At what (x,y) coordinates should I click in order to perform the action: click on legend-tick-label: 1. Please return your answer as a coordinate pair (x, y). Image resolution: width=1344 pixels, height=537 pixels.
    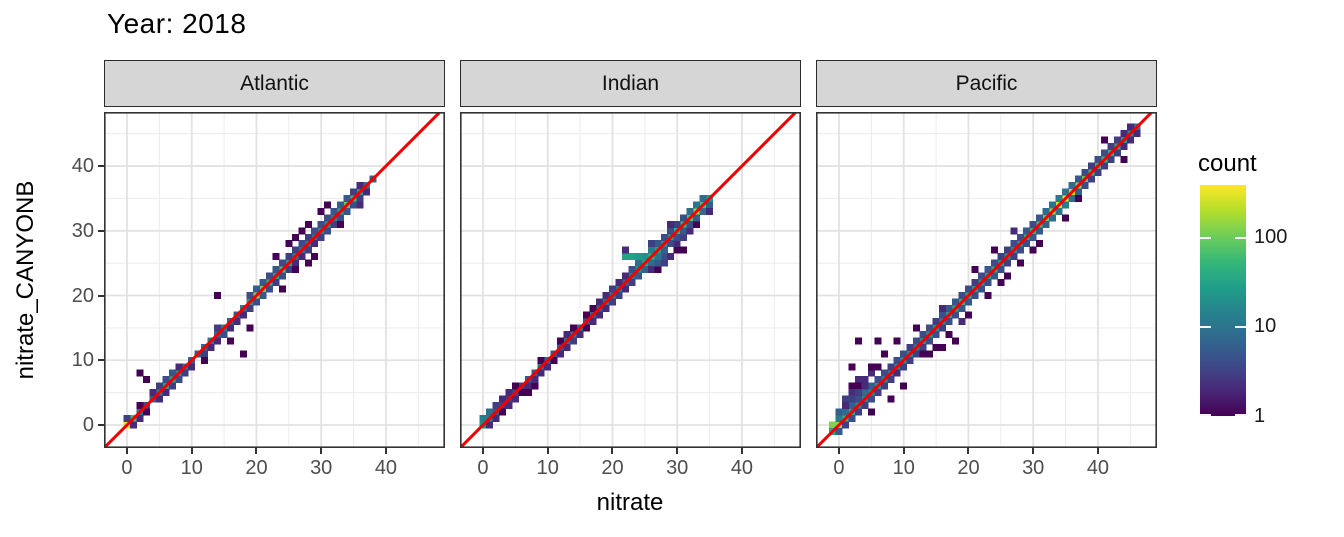
    Looking at the image, I should click on (1260, 416).